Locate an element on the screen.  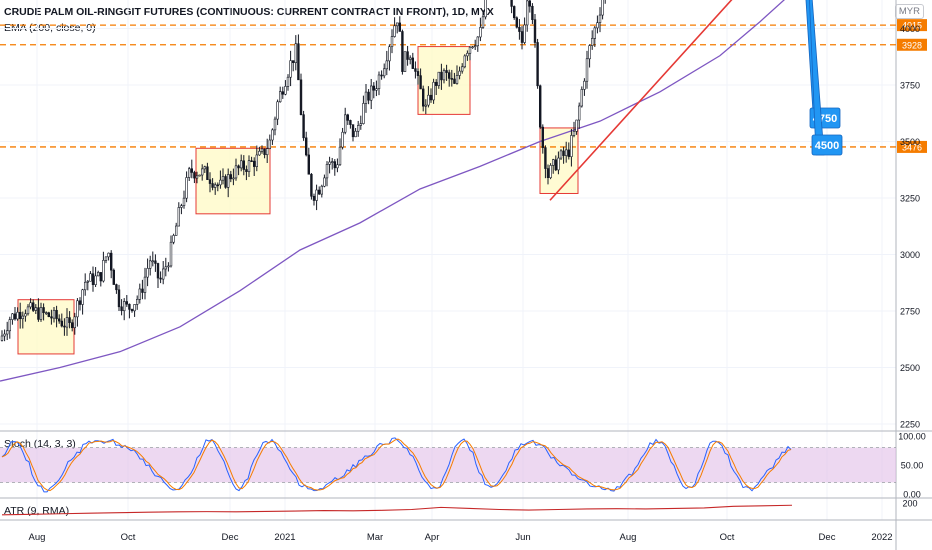
level-price-label: 3476 is located at coordinates (912, 147).